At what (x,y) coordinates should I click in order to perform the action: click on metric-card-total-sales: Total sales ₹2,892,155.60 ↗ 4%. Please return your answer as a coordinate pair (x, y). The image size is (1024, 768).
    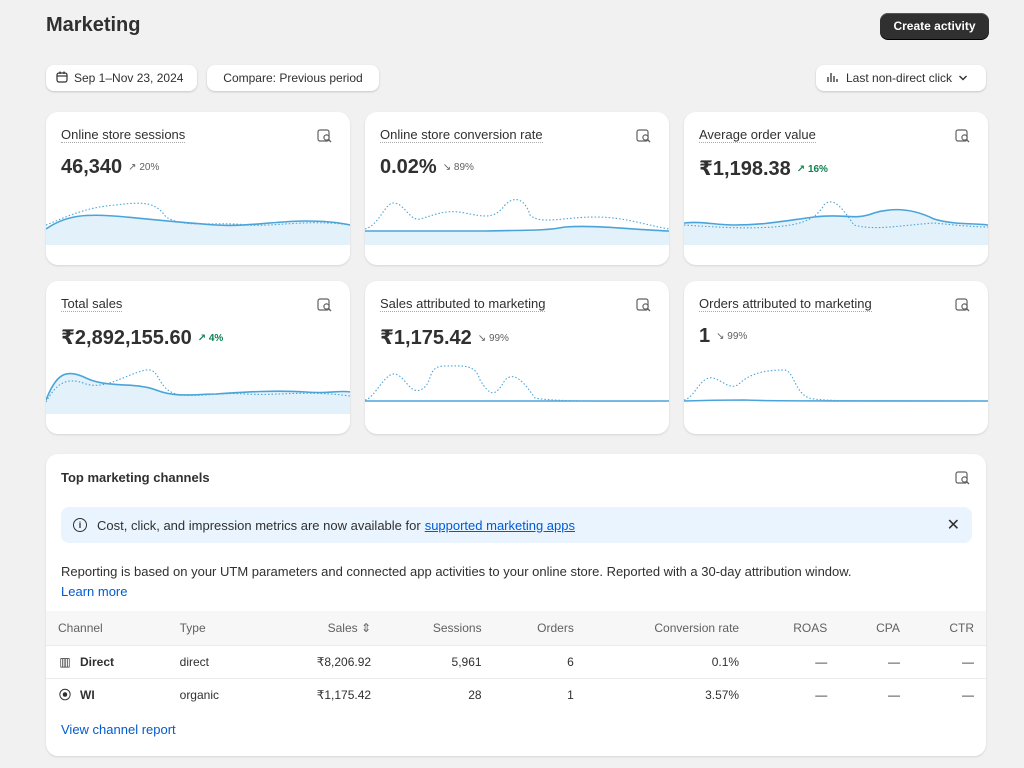
    Looking at the image, I should click on (198, 357).